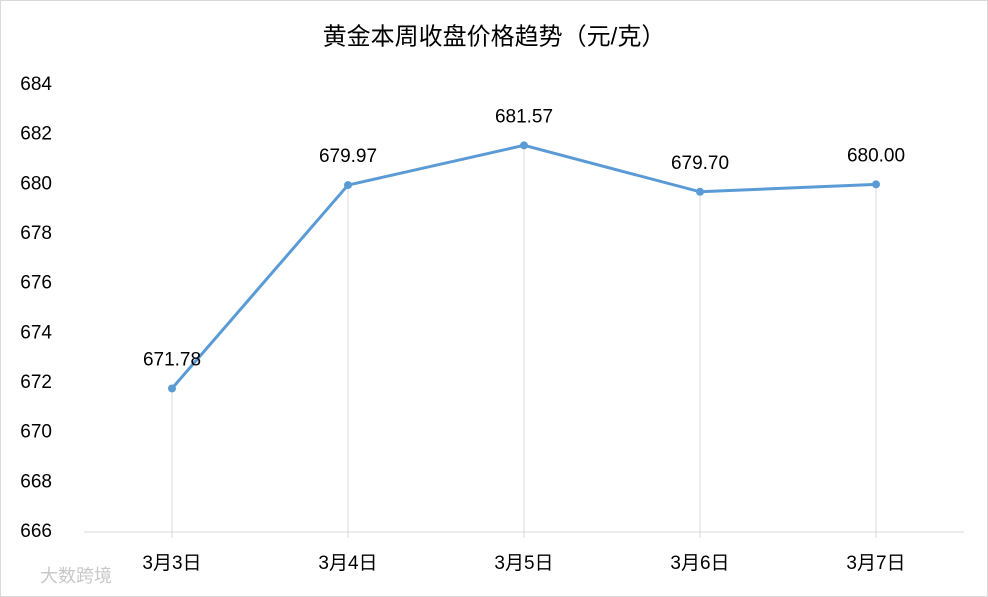 The width and height of the screenshot is (988, 597). What do you see at coordinates (700, 163) in the screenshot?
I see `data-label: 679.70` at bounding box center [700, 163].